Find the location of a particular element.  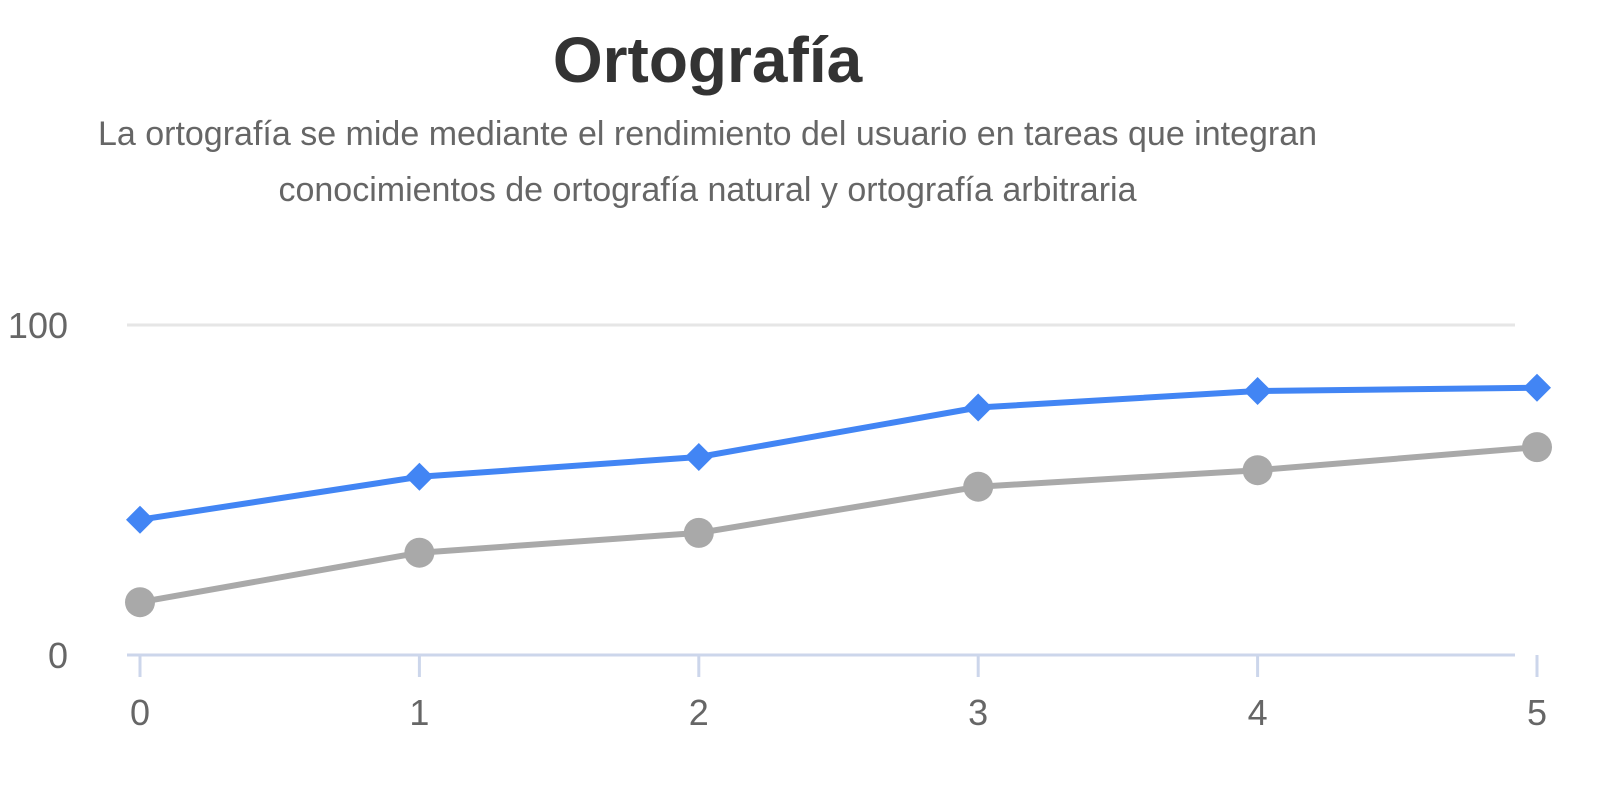

chart-title: Ortografía is located at coordinates (707, 60).